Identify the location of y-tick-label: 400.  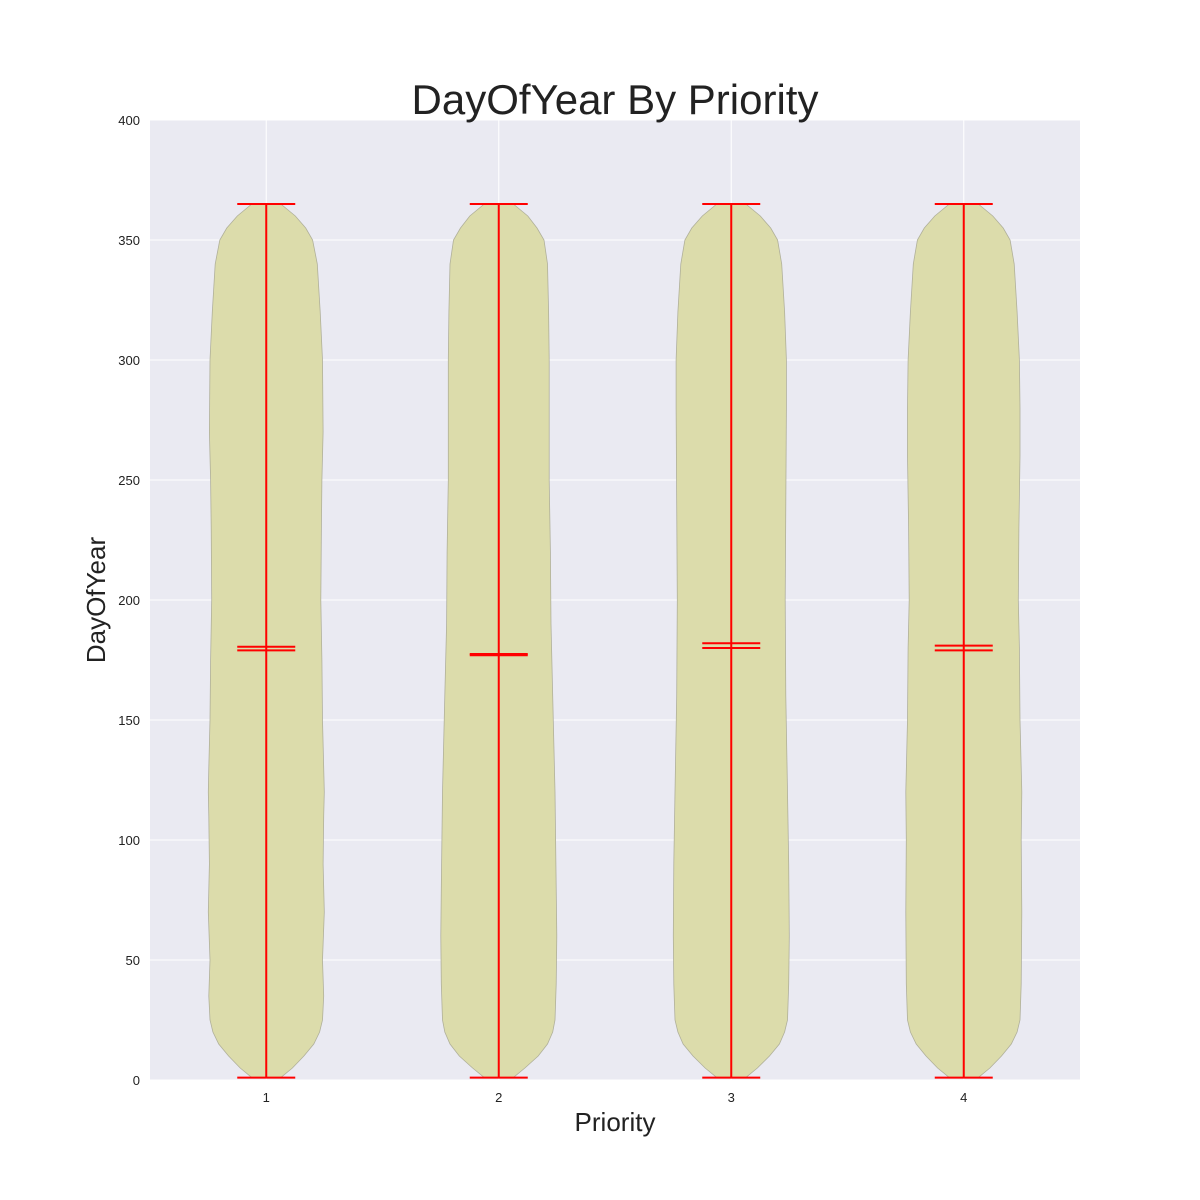
(129, 120).